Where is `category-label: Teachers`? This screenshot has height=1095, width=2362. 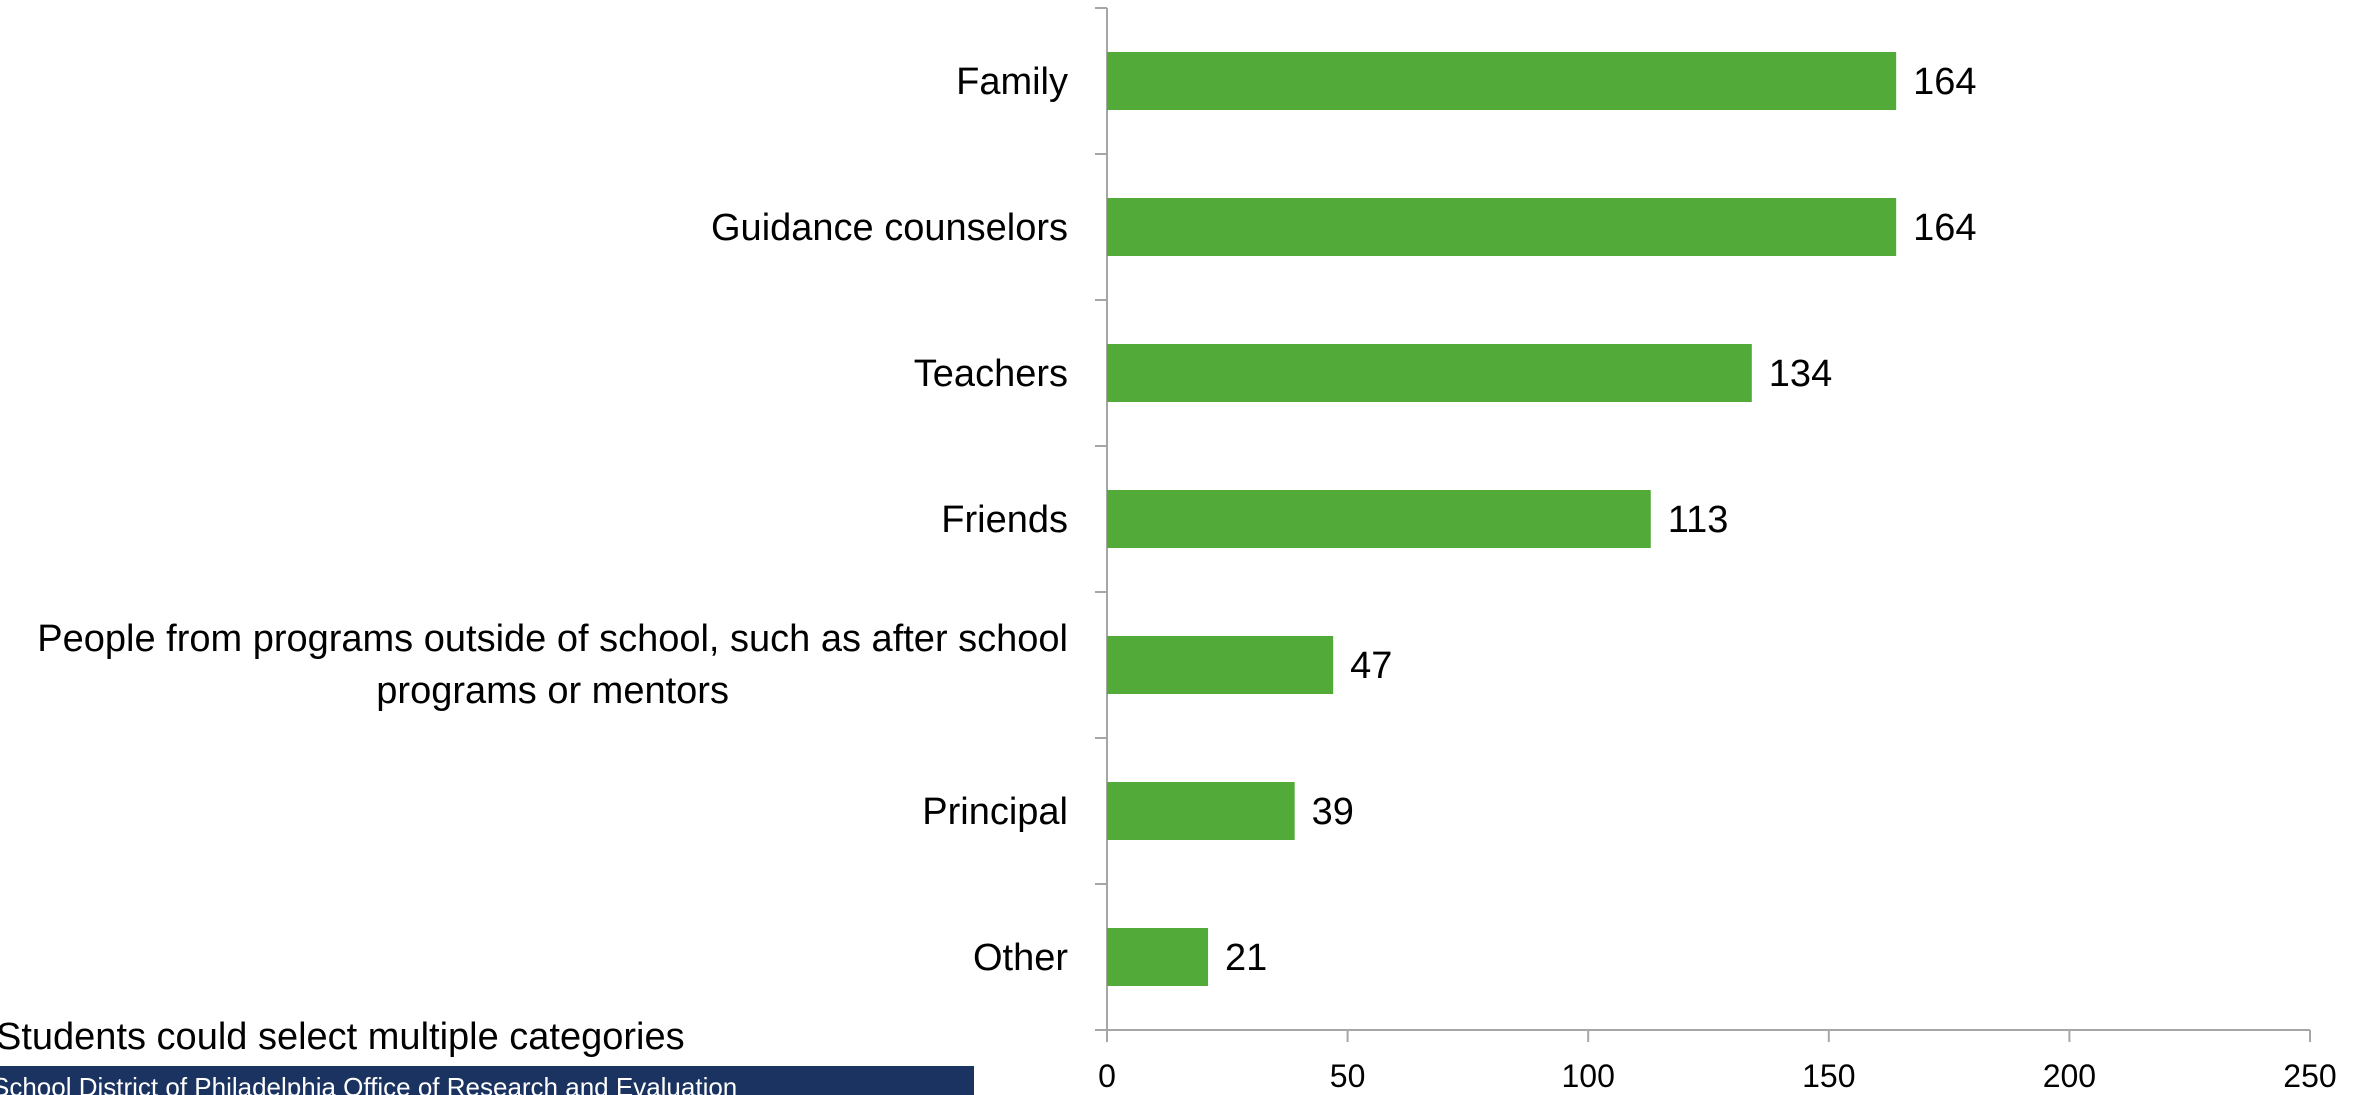 category-label: Teachers is located at coordinates (991, 374).